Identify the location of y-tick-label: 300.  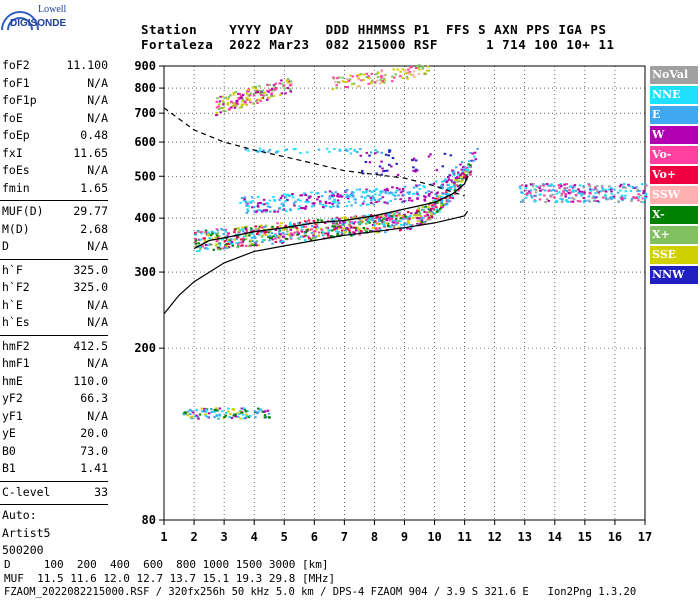
(145, 272).